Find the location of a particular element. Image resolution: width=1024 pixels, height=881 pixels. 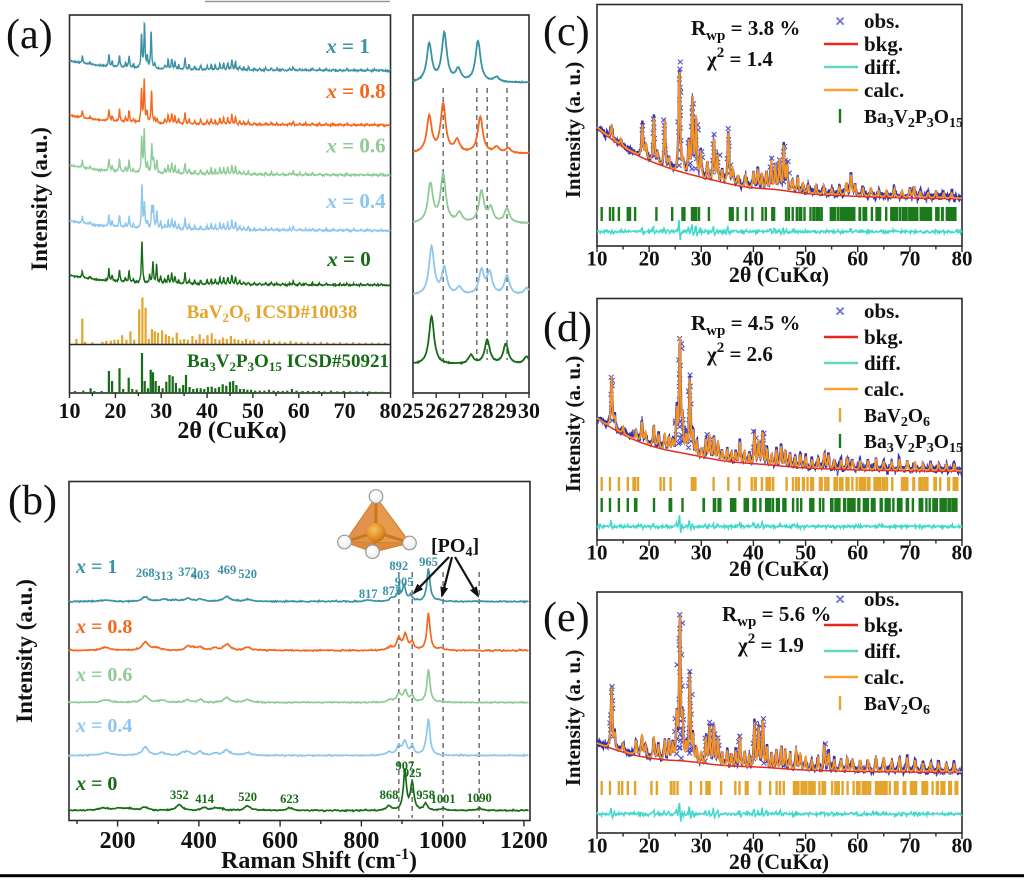

svg-text: 868 is located at coordinates (389, 795).